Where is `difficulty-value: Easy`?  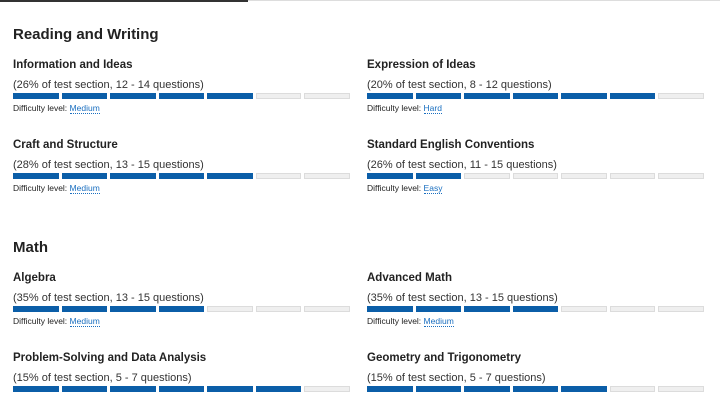 difficulty-value: Easy is located at coordinates (433, 188).